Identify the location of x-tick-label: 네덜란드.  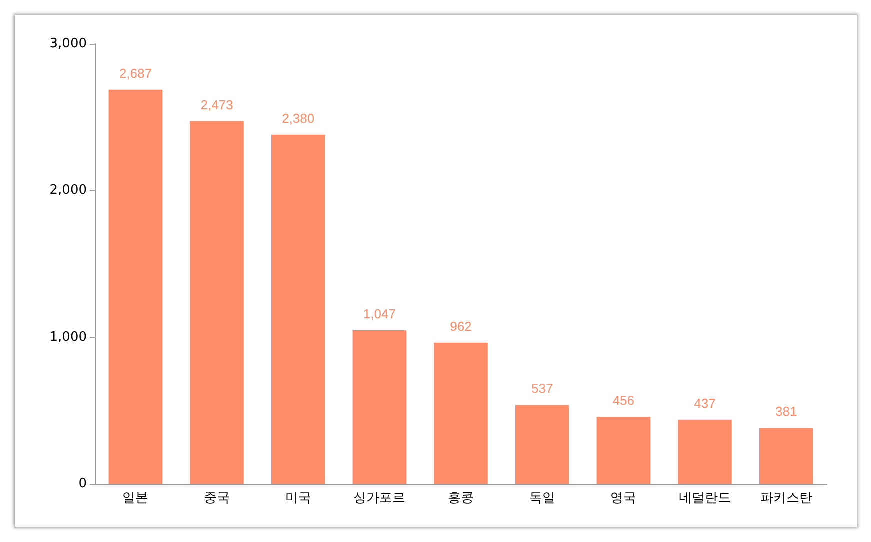
(705, 498).